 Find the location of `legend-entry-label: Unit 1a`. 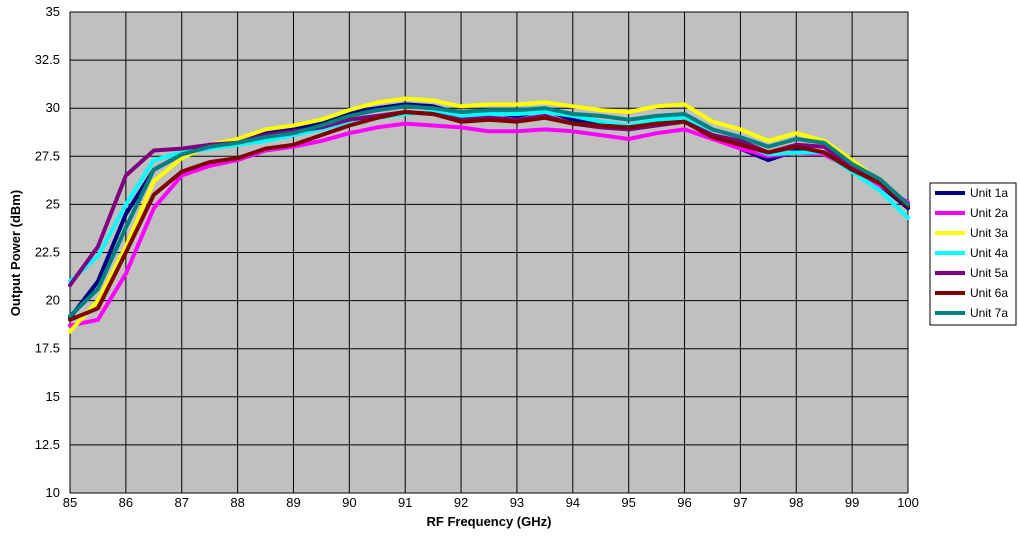

legend-entry-label: Unit 1a is located at coordinates (989, 193).